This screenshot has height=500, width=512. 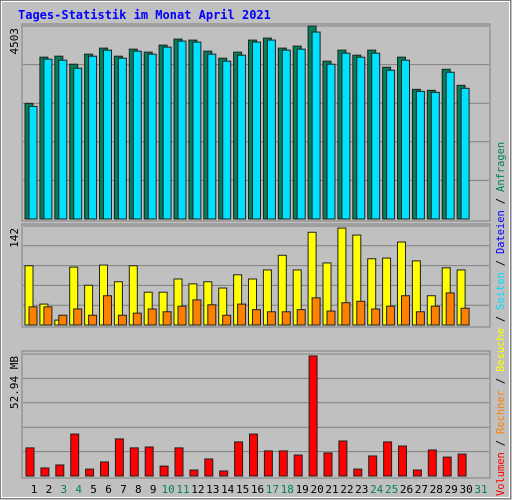 What do you see at coordinates (316, 489) in the screenshot?
I see `x-tick-label: 20` at bounding box center [316, 489].